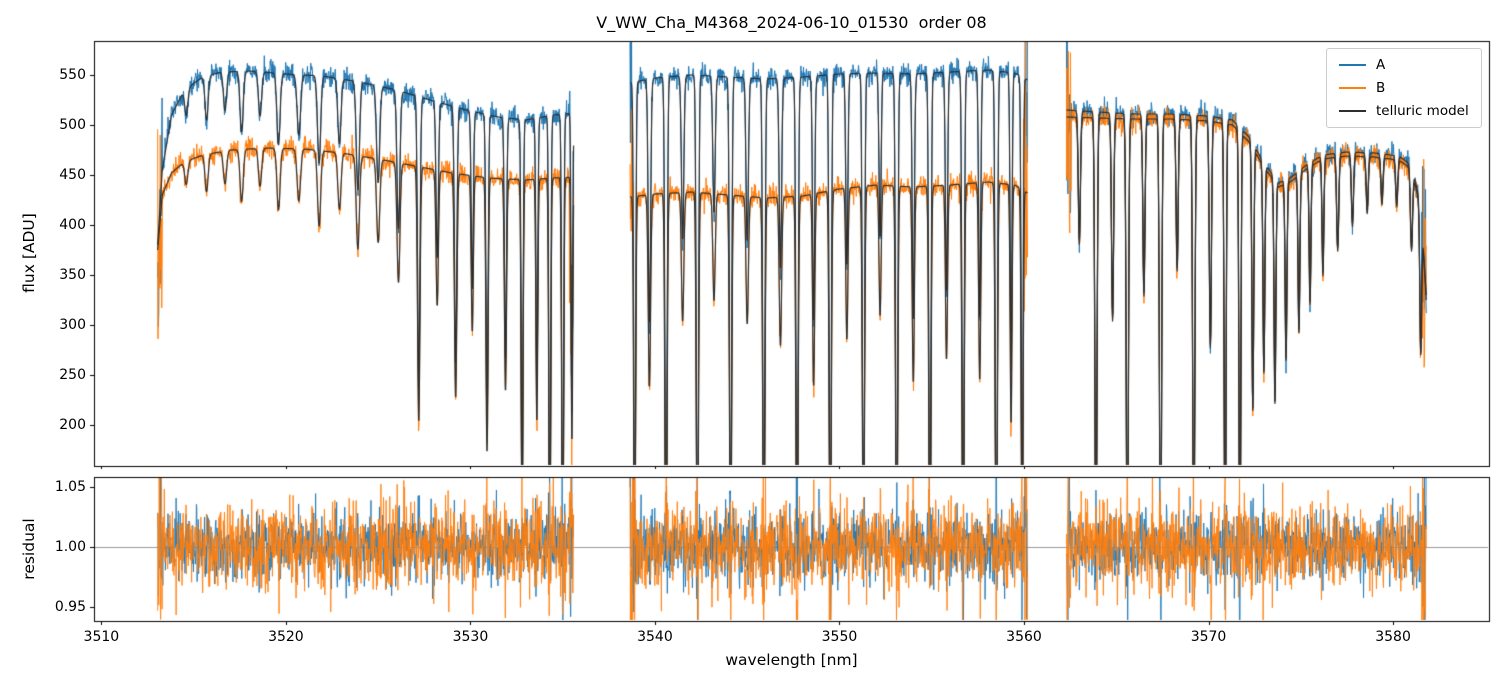  Describe the element at coordinates (101, 637) in the screenshot. I see `x-tick-label: 3510` at that location.